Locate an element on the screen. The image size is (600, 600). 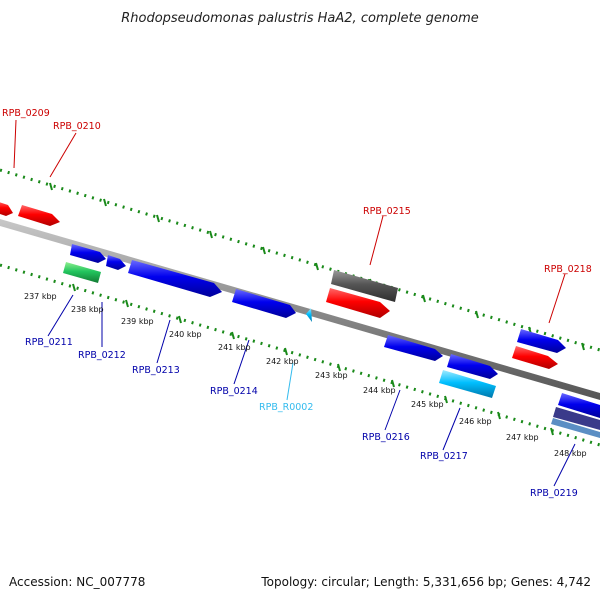
gene-arrow-rpb-0215-pseudo is located at coordinates (364, 286).